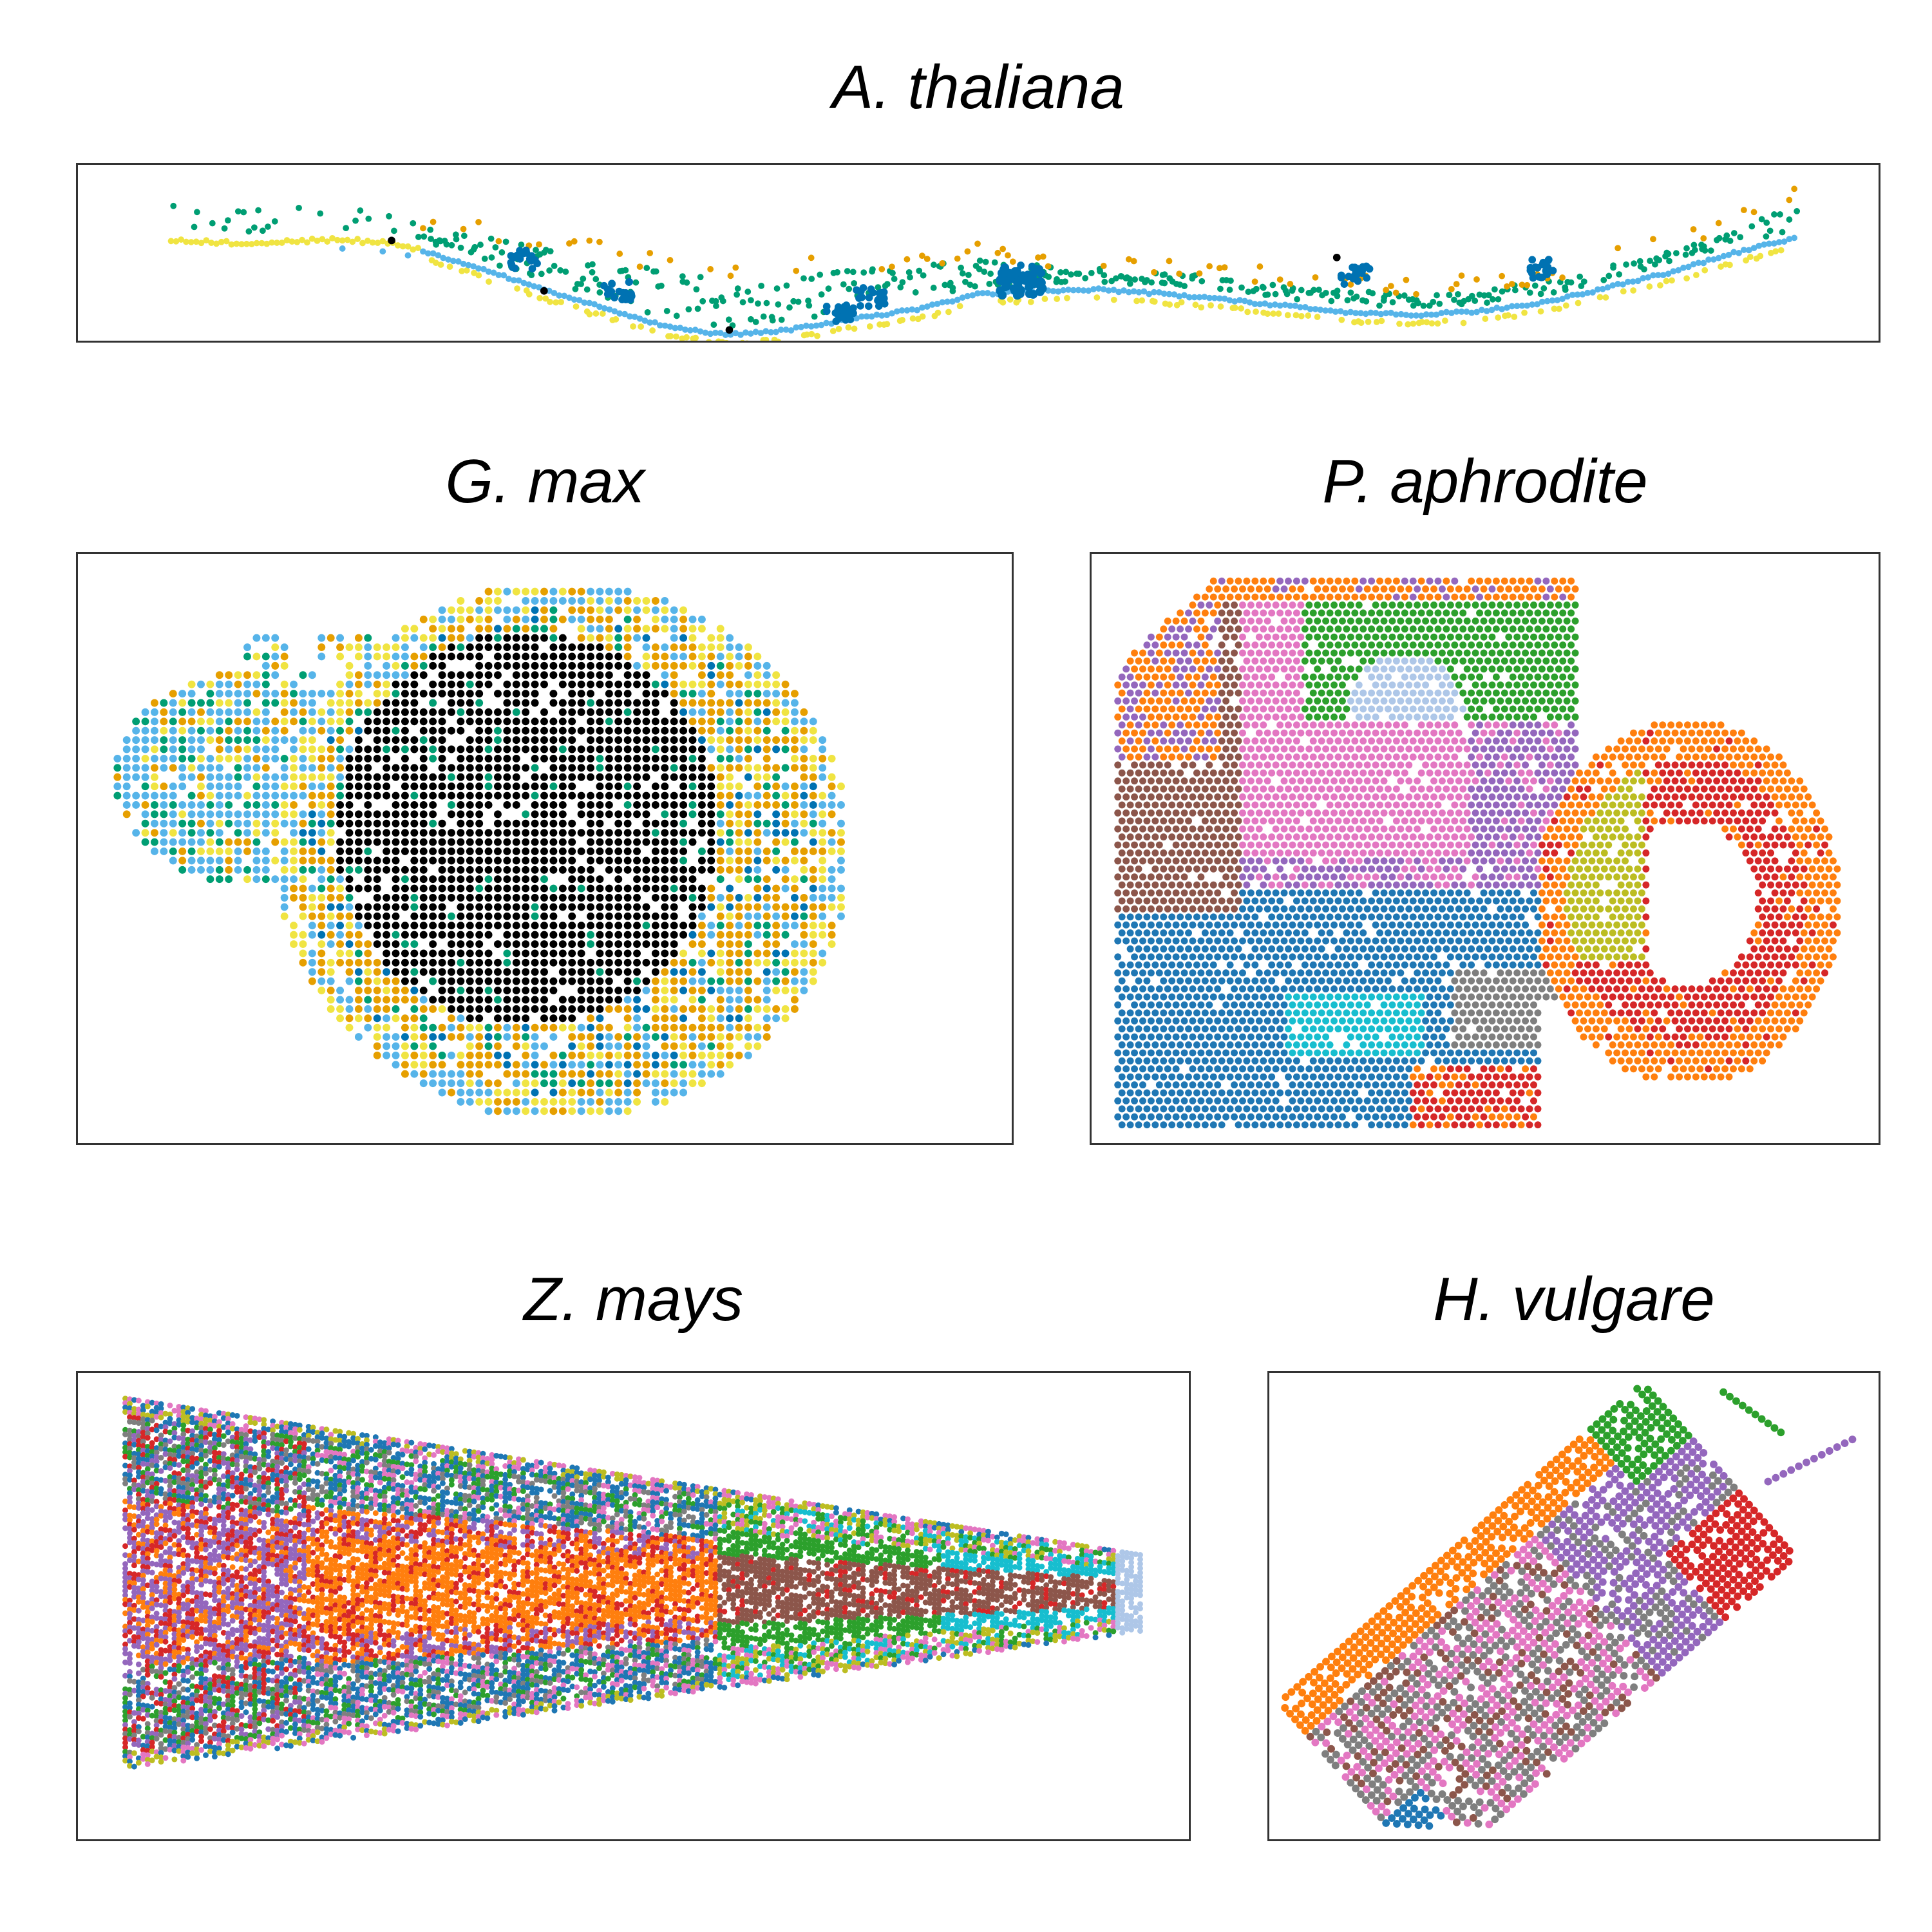 The width and height of the screenshot is (1932, 1932). I want to click on g-max-point-1994, so click(619, 1037).